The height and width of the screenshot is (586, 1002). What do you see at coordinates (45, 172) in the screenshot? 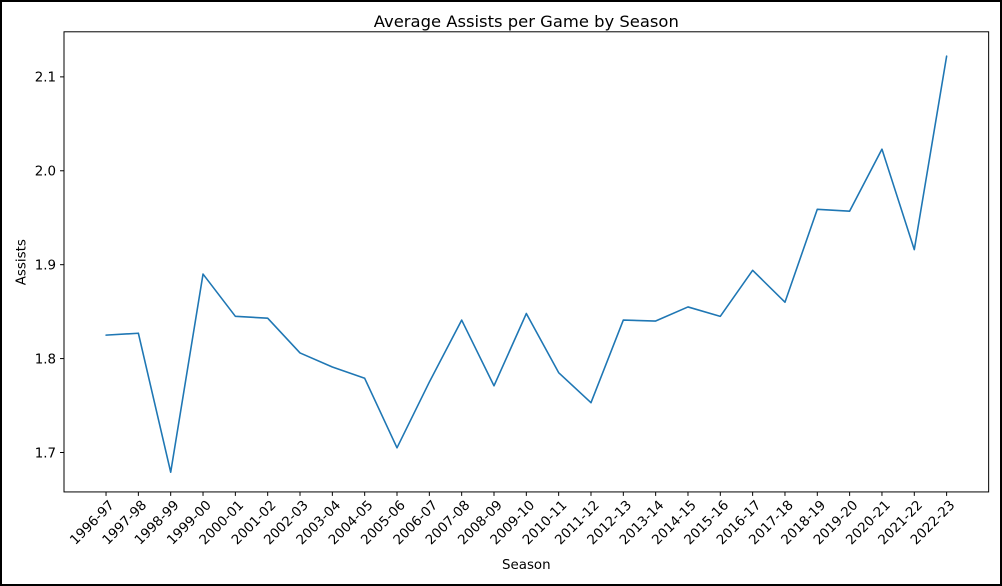
I see `y-tick-label: 2.0` at bounding box center [45, 172].